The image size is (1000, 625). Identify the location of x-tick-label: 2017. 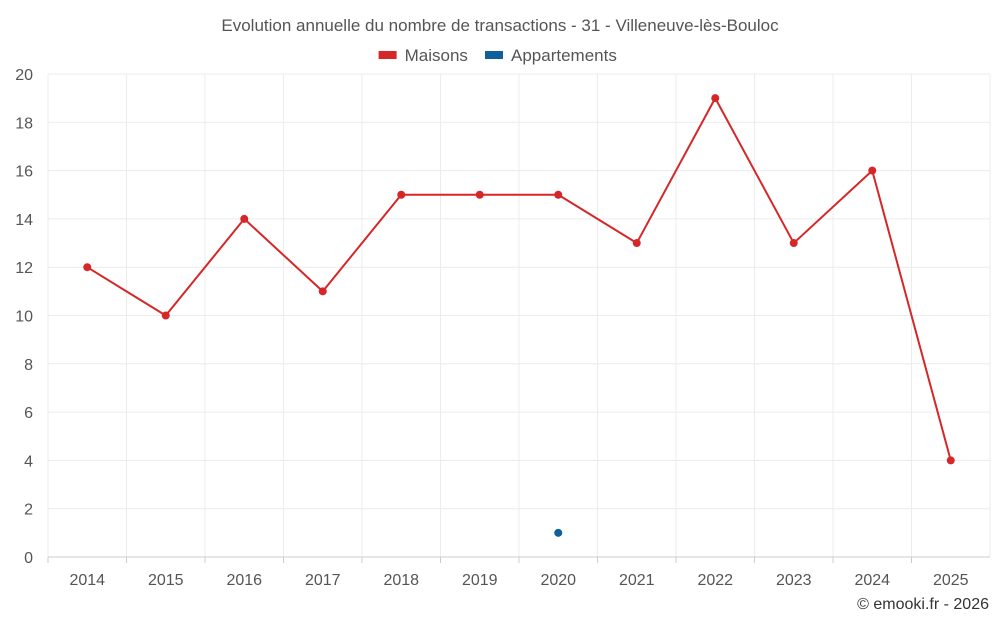
(323, 580).